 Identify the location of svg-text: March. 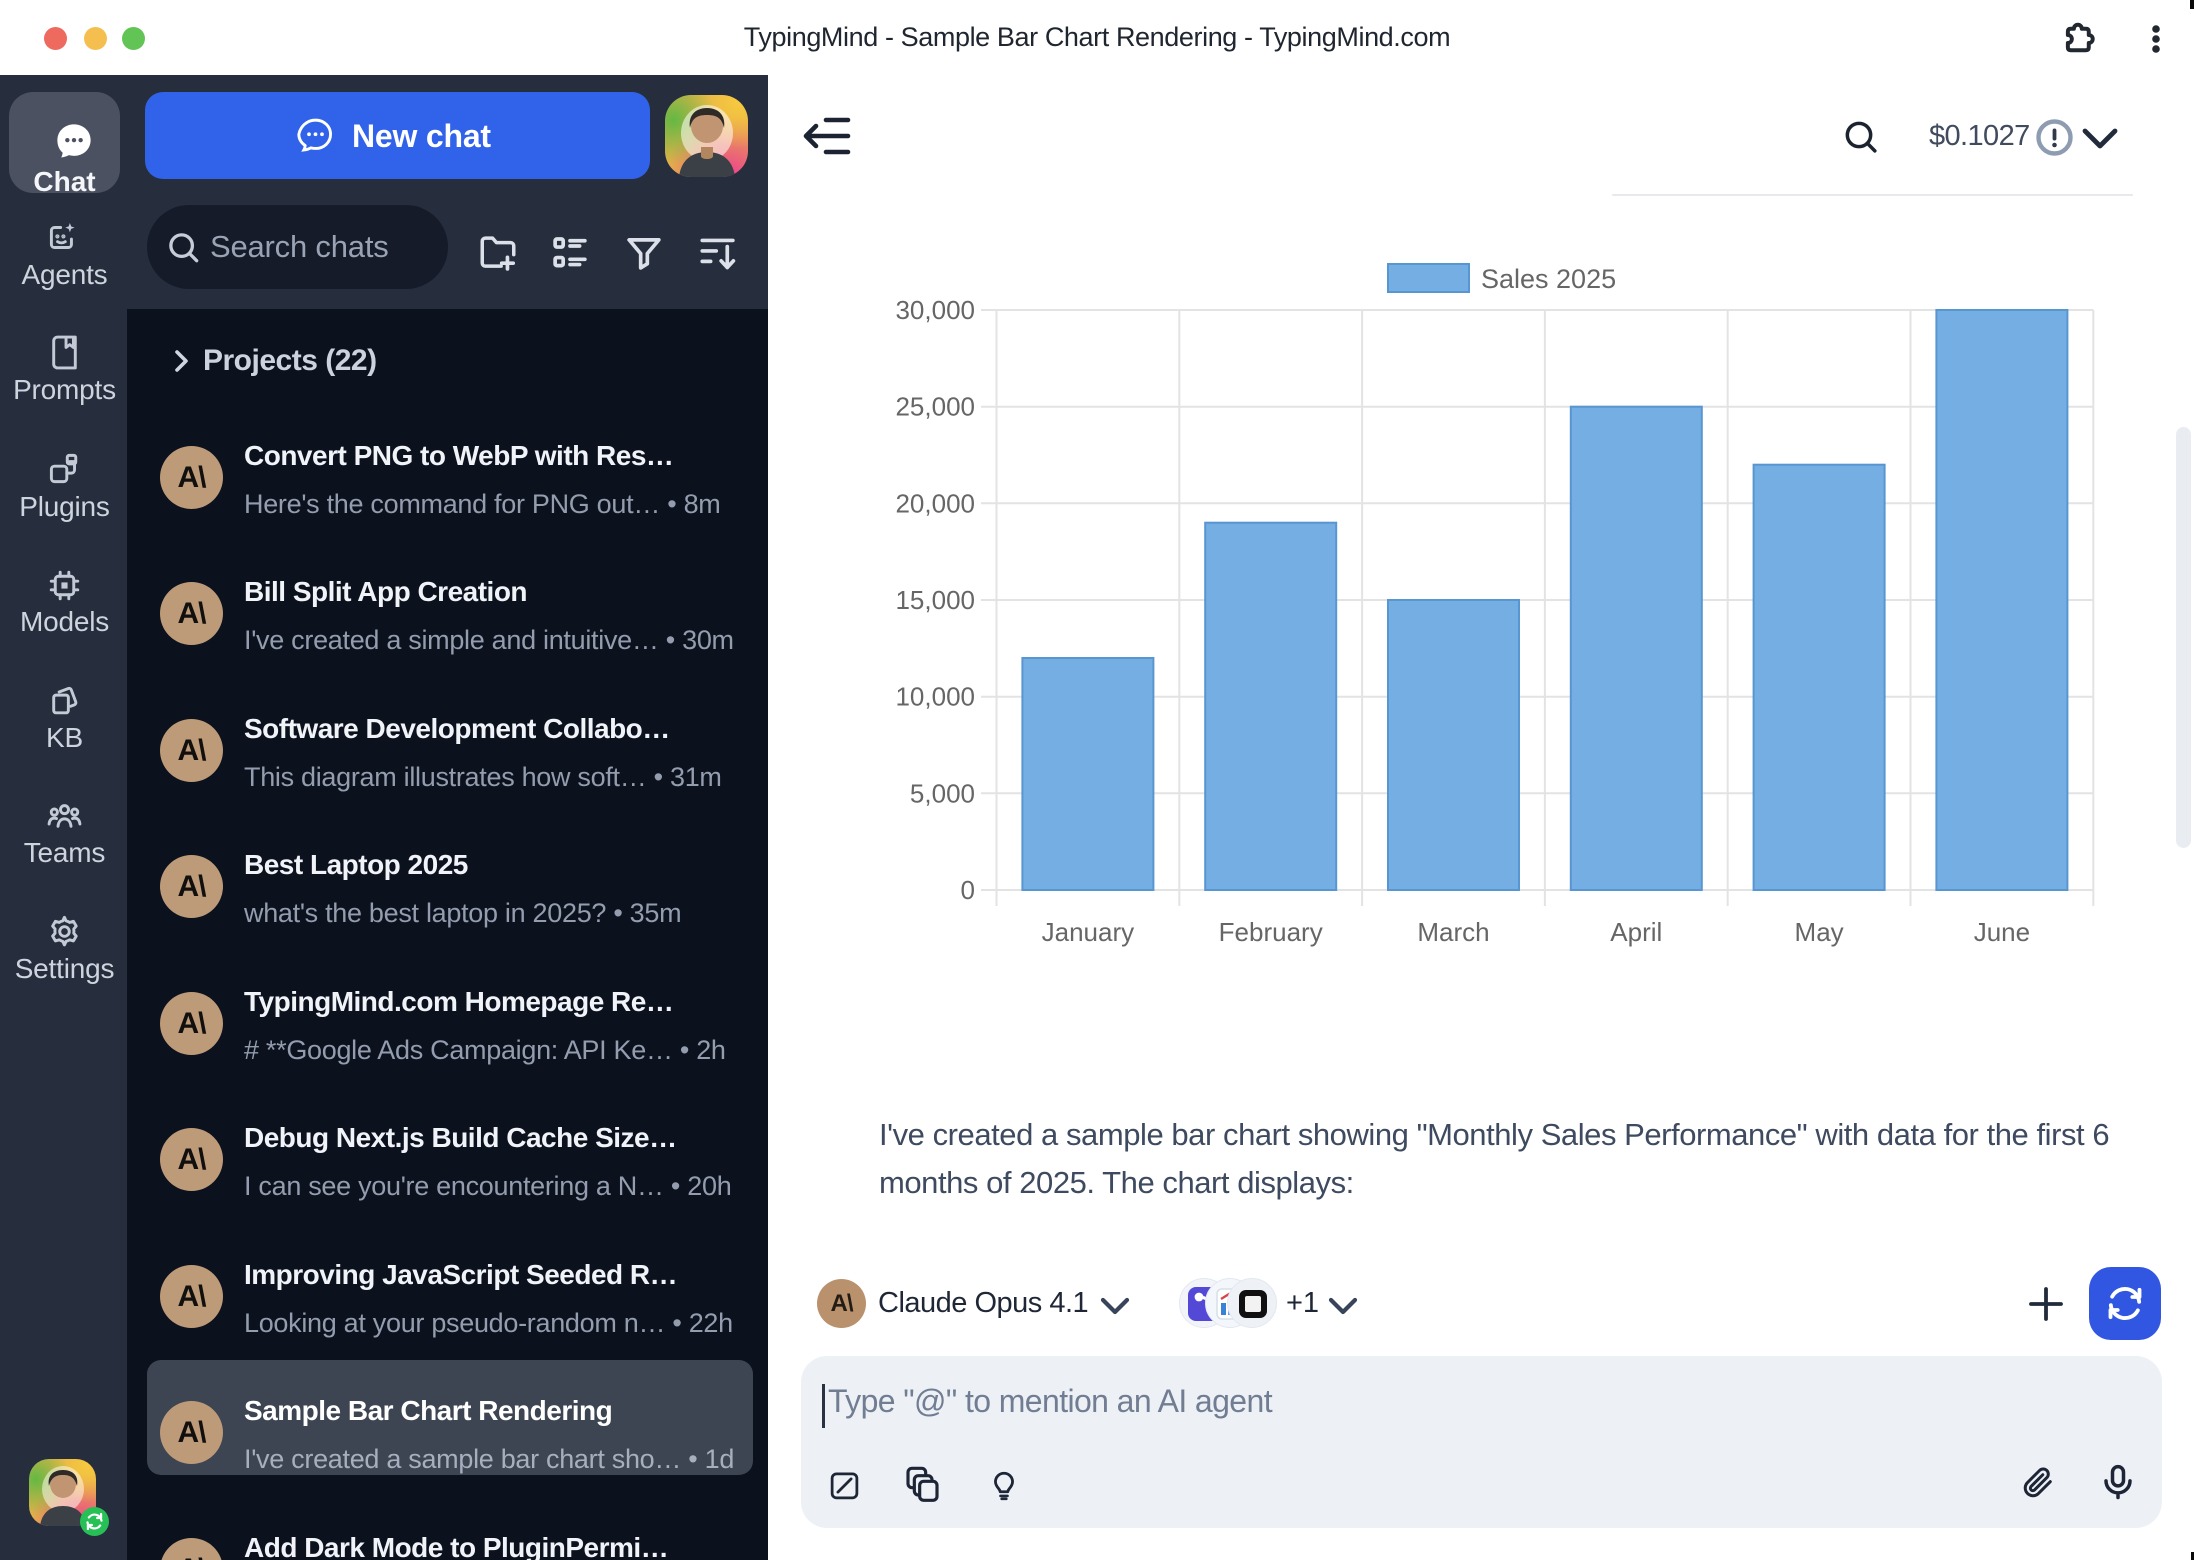
(1453, 932).